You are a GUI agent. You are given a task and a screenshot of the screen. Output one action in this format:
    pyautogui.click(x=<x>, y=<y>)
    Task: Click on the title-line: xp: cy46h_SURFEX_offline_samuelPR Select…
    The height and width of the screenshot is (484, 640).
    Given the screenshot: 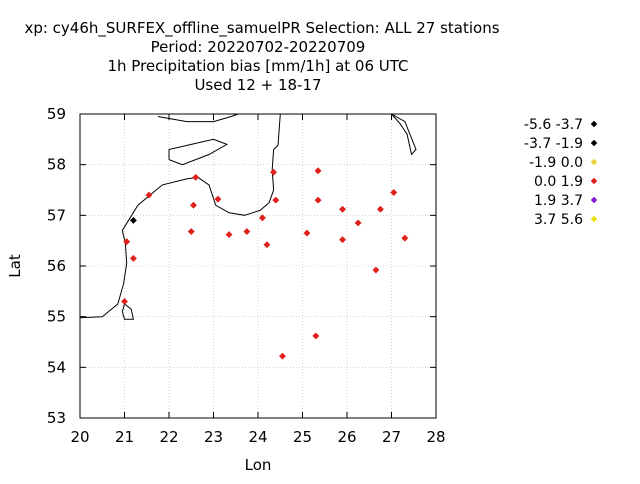 What is the action you would take?
    pyautogui.click(x=261, y=28)
    